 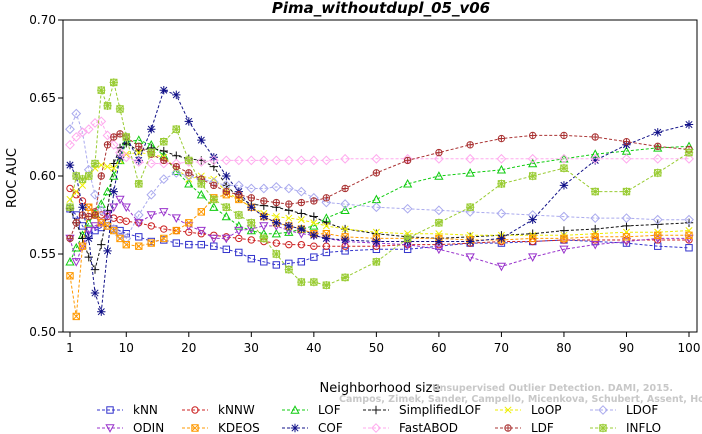 What do you see at coordinates (524, 427) in the screenshot?
I see `legend-item: LDF` at bounding box center [524, 427].